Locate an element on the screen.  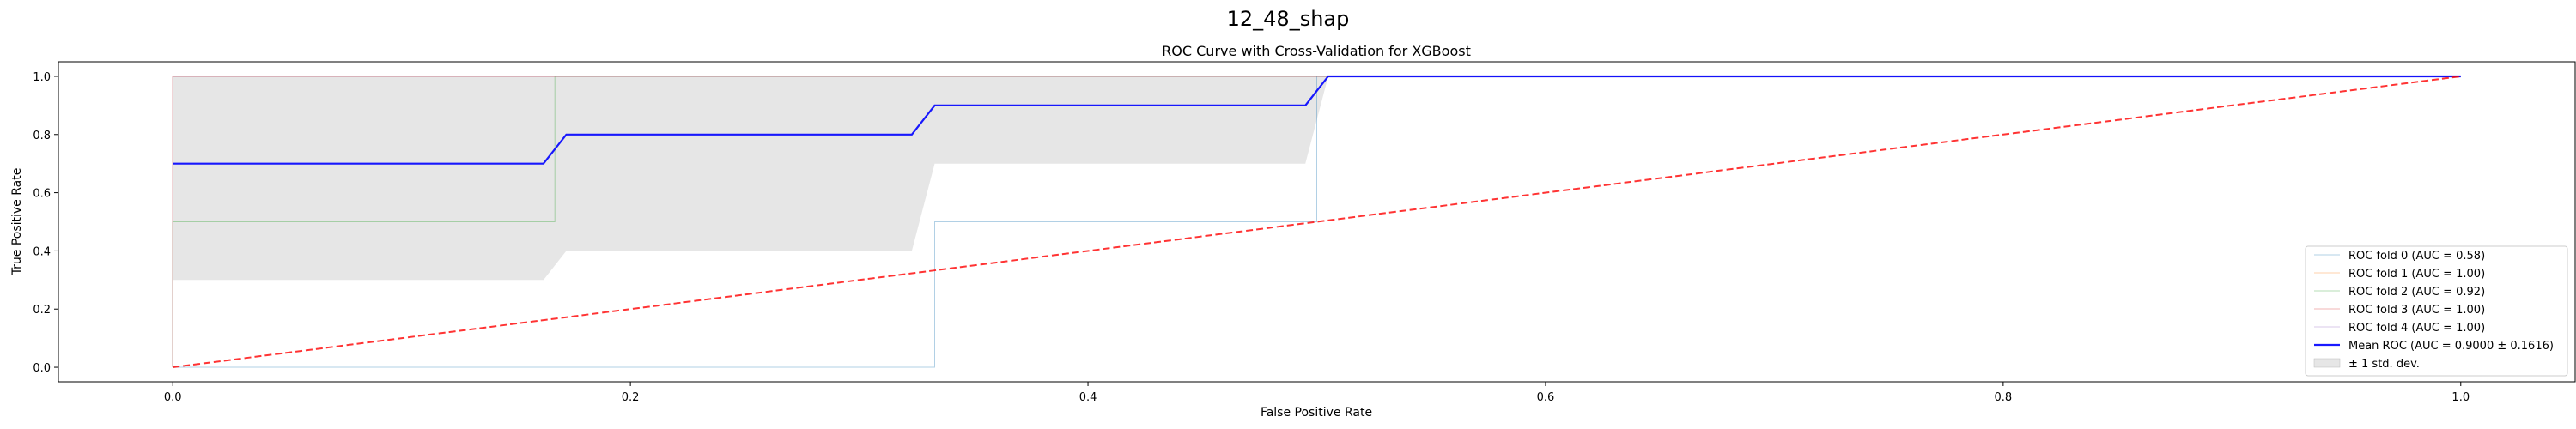
y-tick-label: 0.6 is located at coordinates (42, 194).